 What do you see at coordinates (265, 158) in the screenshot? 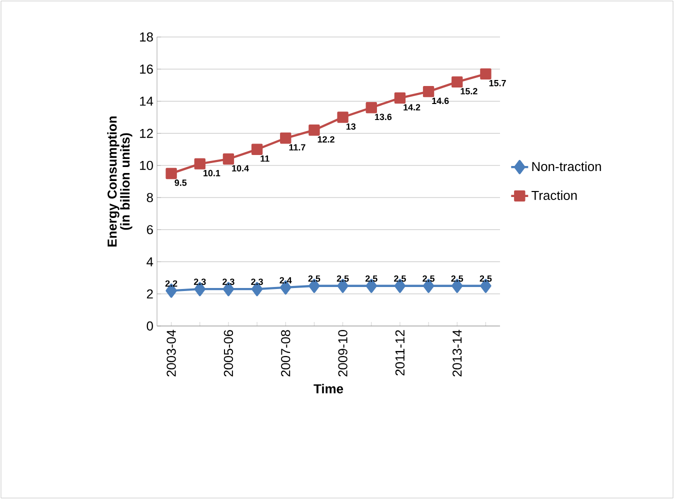
I see `data-label: 11` at bounding box center [265, 158].